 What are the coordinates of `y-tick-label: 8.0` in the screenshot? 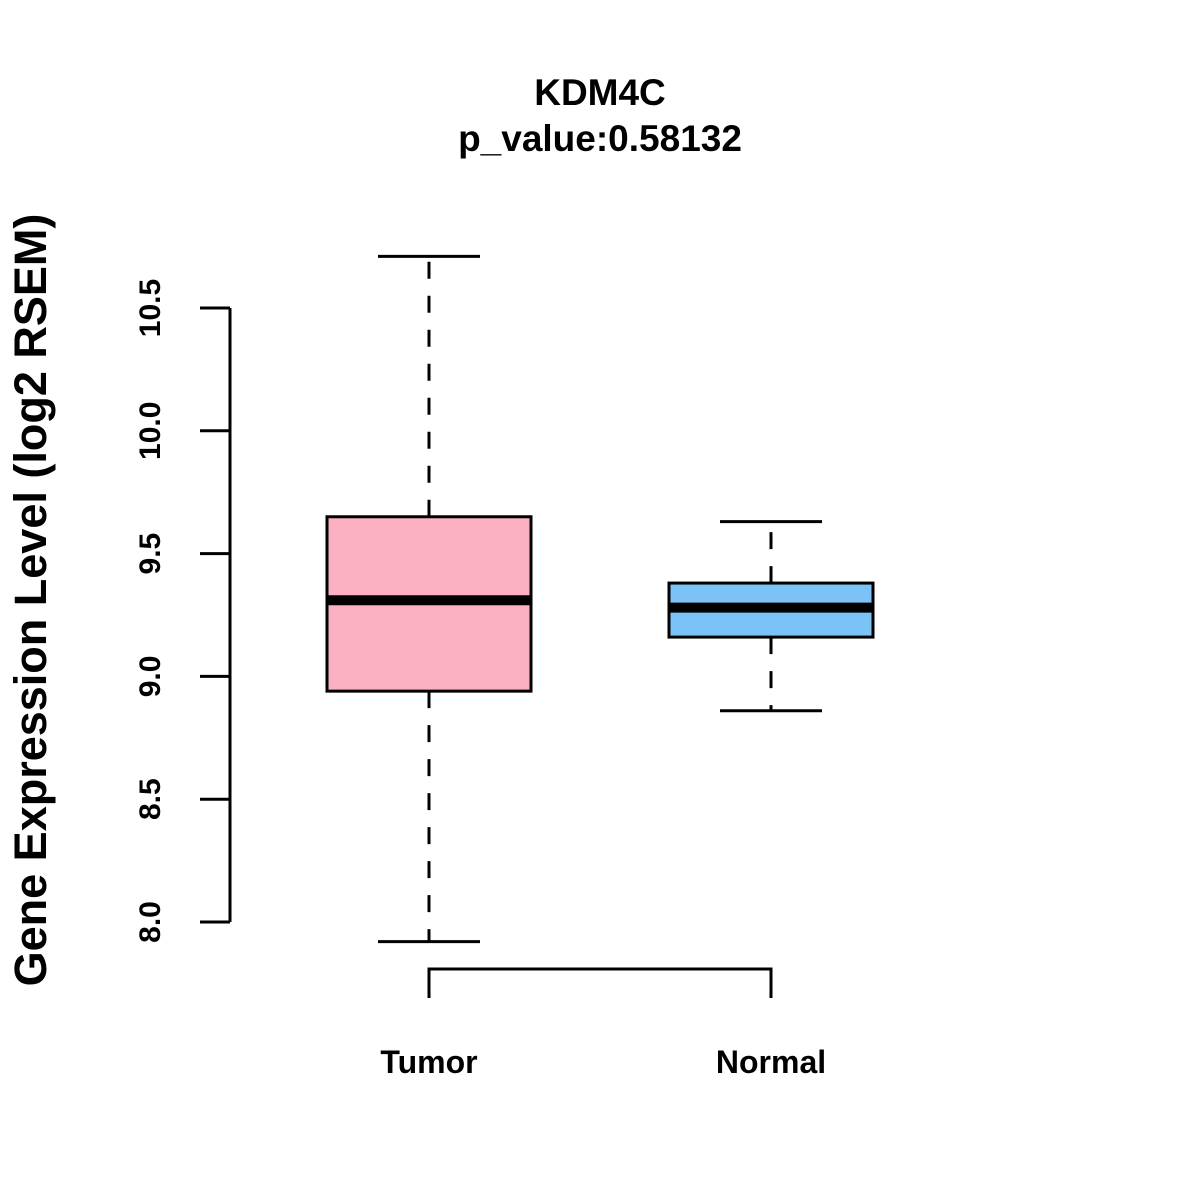 It's located at (150, 922).